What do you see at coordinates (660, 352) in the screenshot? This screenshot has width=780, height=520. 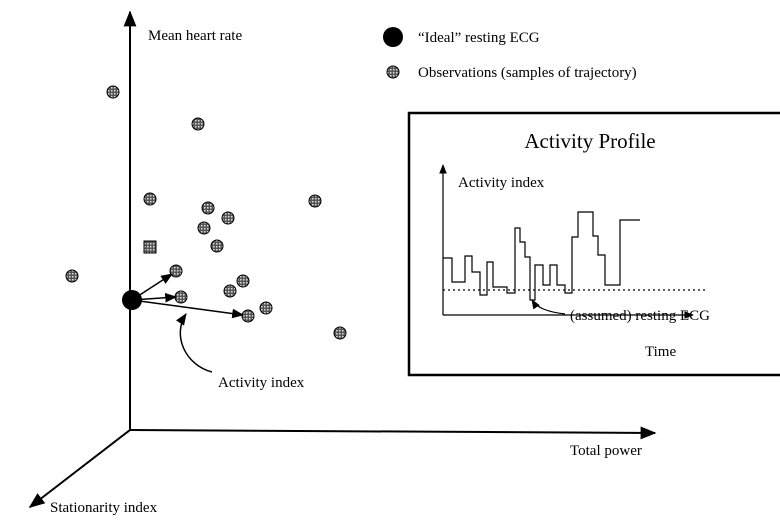 I see `inset-x-label: Time` at bounding box center [660, 352].